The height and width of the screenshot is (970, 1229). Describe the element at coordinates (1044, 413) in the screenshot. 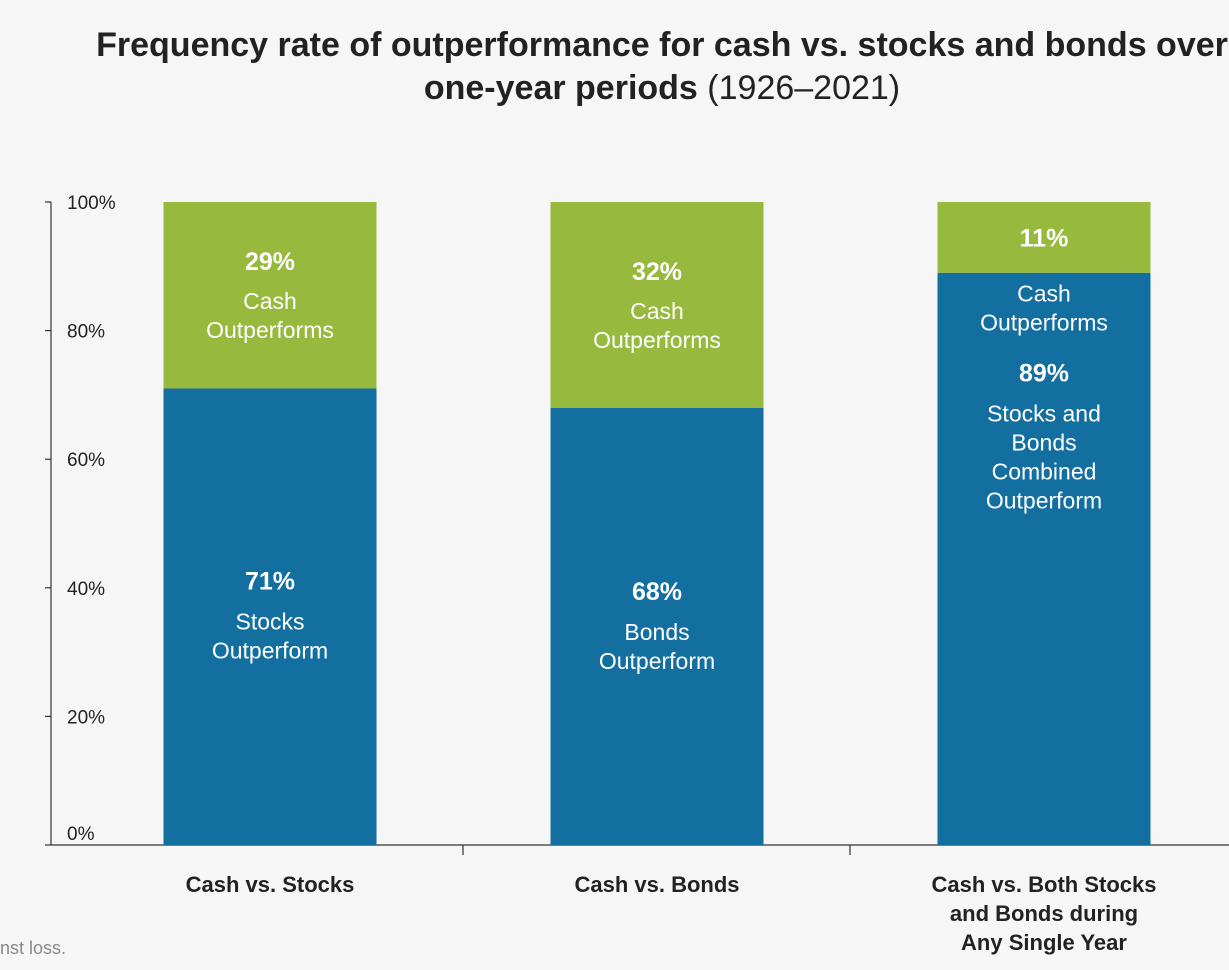

I see `segment-description-bottom: Stocks and` at that location.